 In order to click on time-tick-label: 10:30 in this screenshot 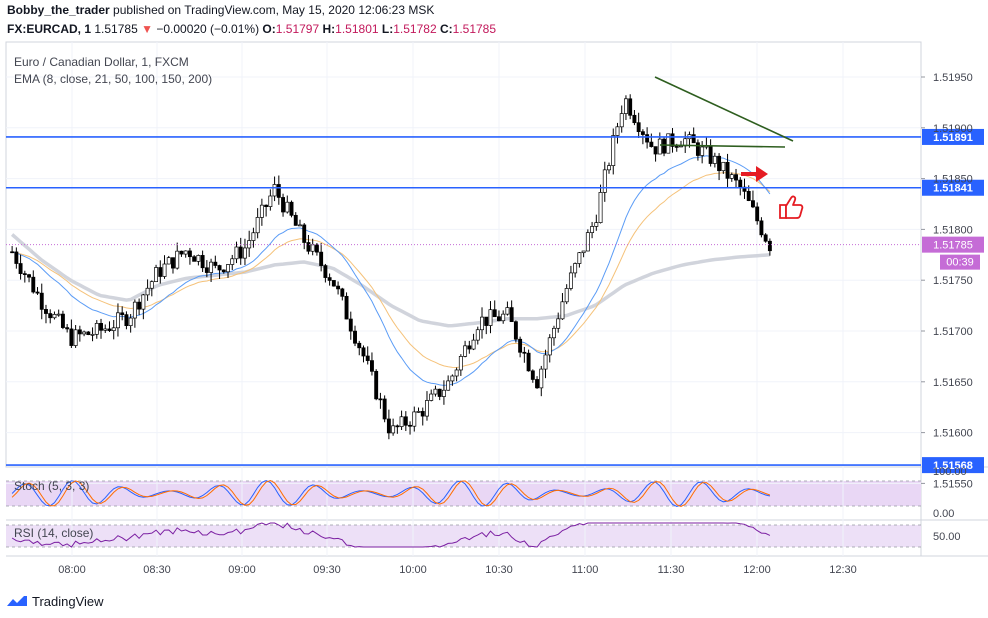, I will do `click(499, 570)`.